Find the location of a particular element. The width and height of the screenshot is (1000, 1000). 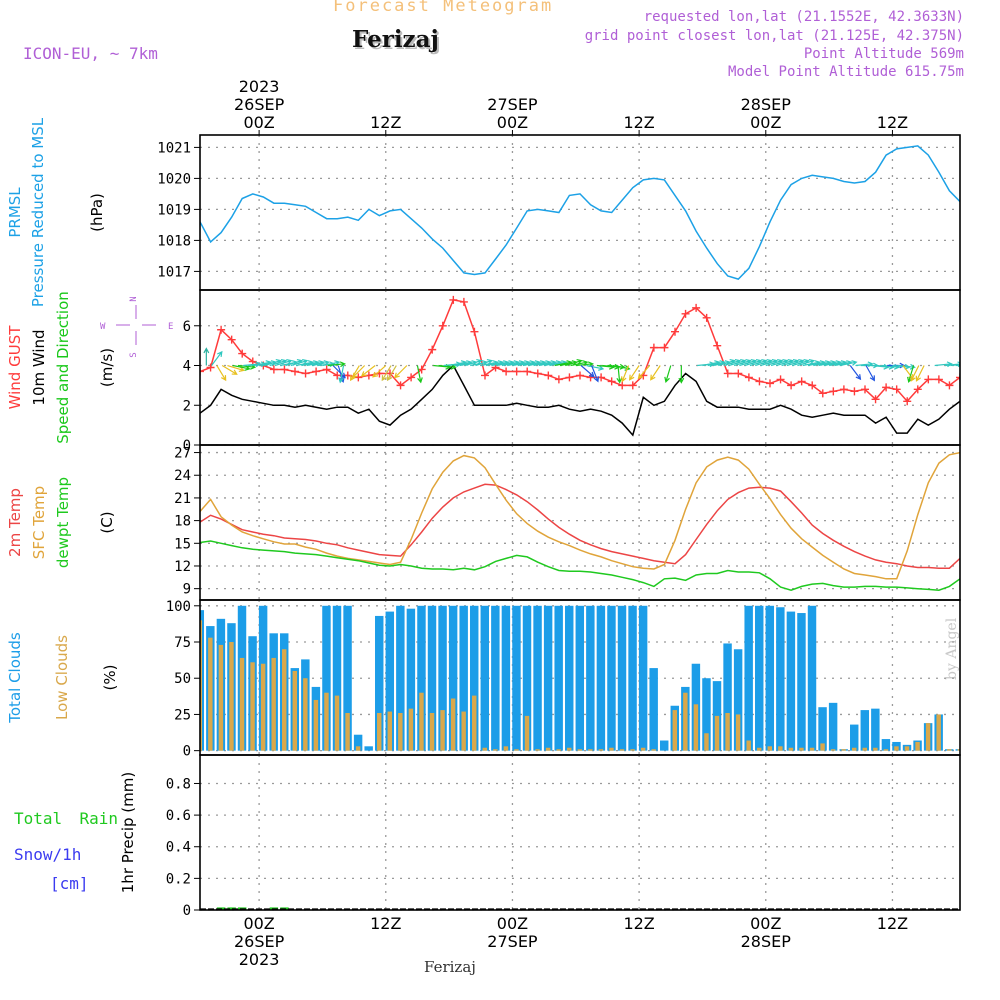

top-time-label: 00Z is located at coordinates (765, 122).